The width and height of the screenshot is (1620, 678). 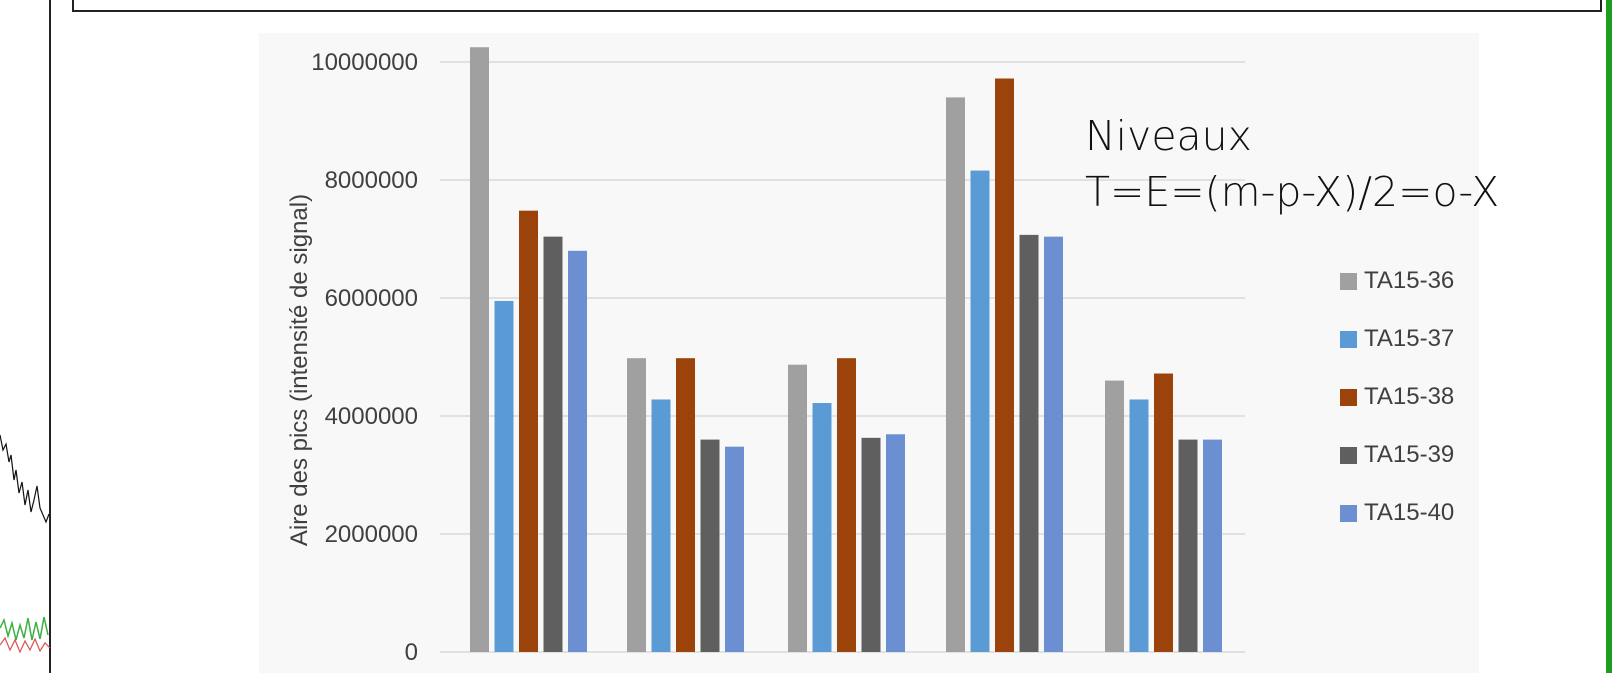 I want to click on y-tick-label: 6000000, so click(x=371, y=298).